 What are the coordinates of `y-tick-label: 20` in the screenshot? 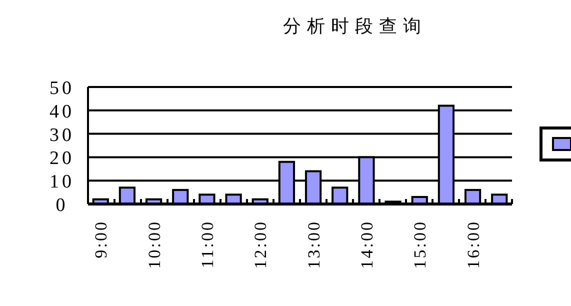 It's located at (62, 159).